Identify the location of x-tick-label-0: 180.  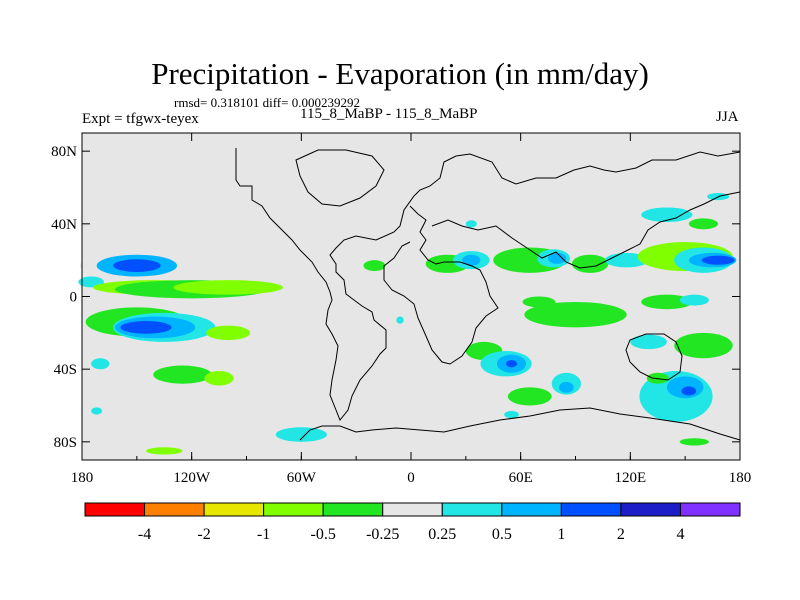
(82, 478).